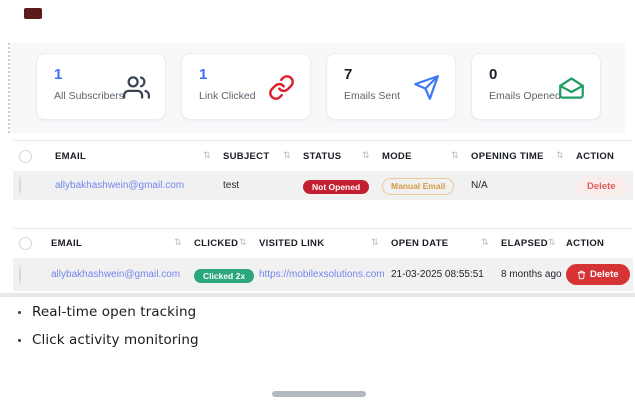 The width and height of the screenshot is (635, 400). I want to click on link-clicked-count: 1, so click(203, 74).